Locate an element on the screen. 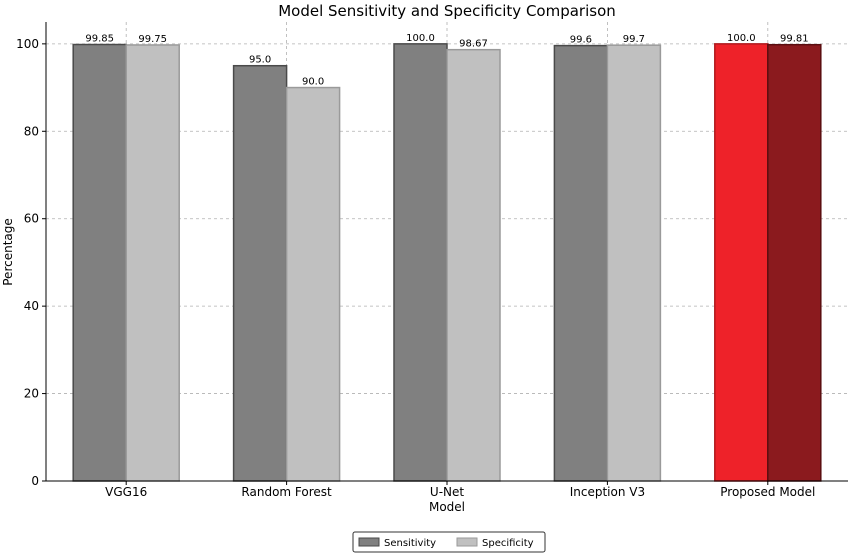 Image resolution: width=864 pixels, height=556 pixels. bar-specificity-vgg16 is located at coordinates (152, 263).